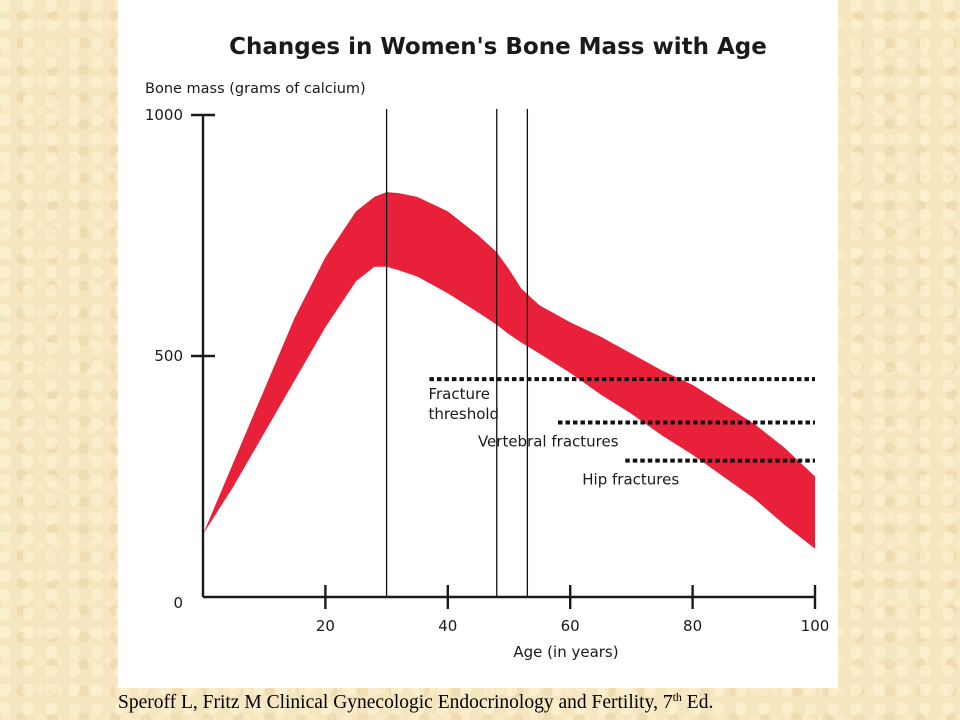 This screenshot has width=960, height=720. I want to click on citation-superscript: th, so click(677, 697).